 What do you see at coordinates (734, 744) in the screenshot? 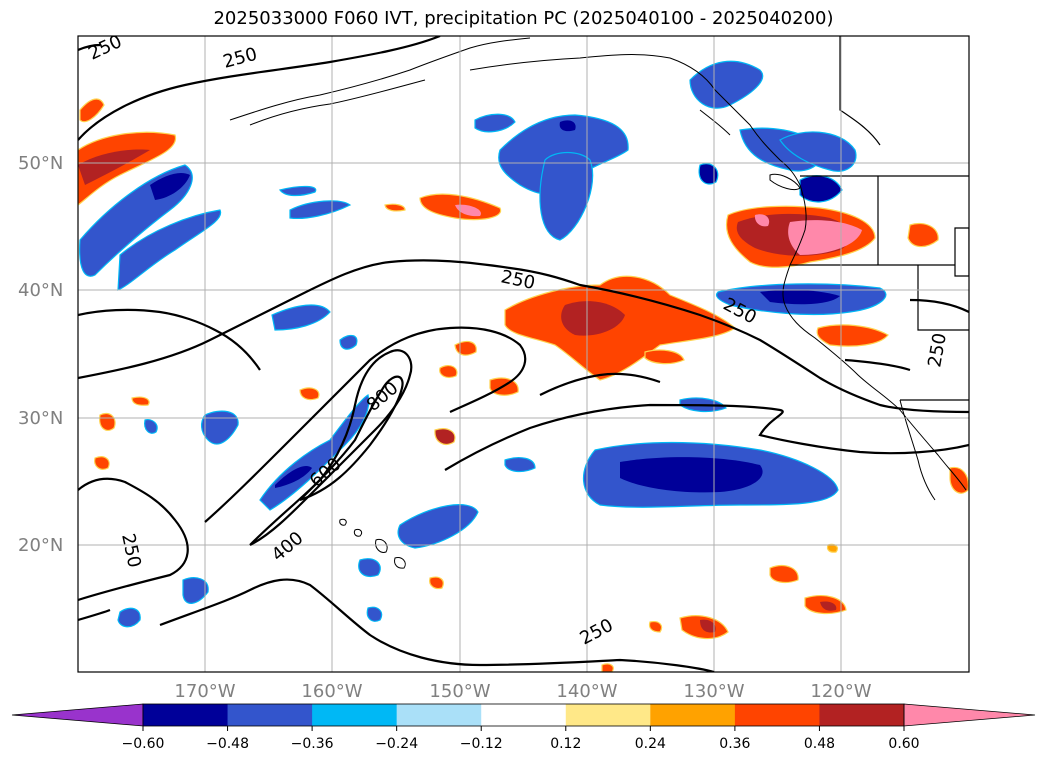
I see `colorbar-tick-label: 0.36` at bounding box center [734, 744].